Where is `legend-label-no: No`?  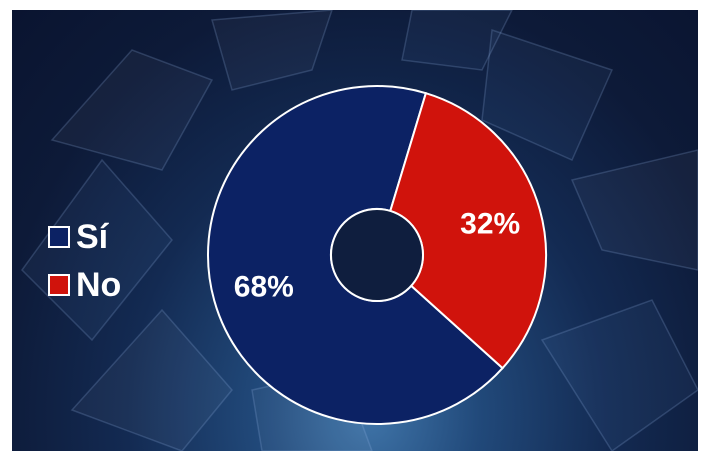 legend-label-no: No is located at coordinates (99, 285).